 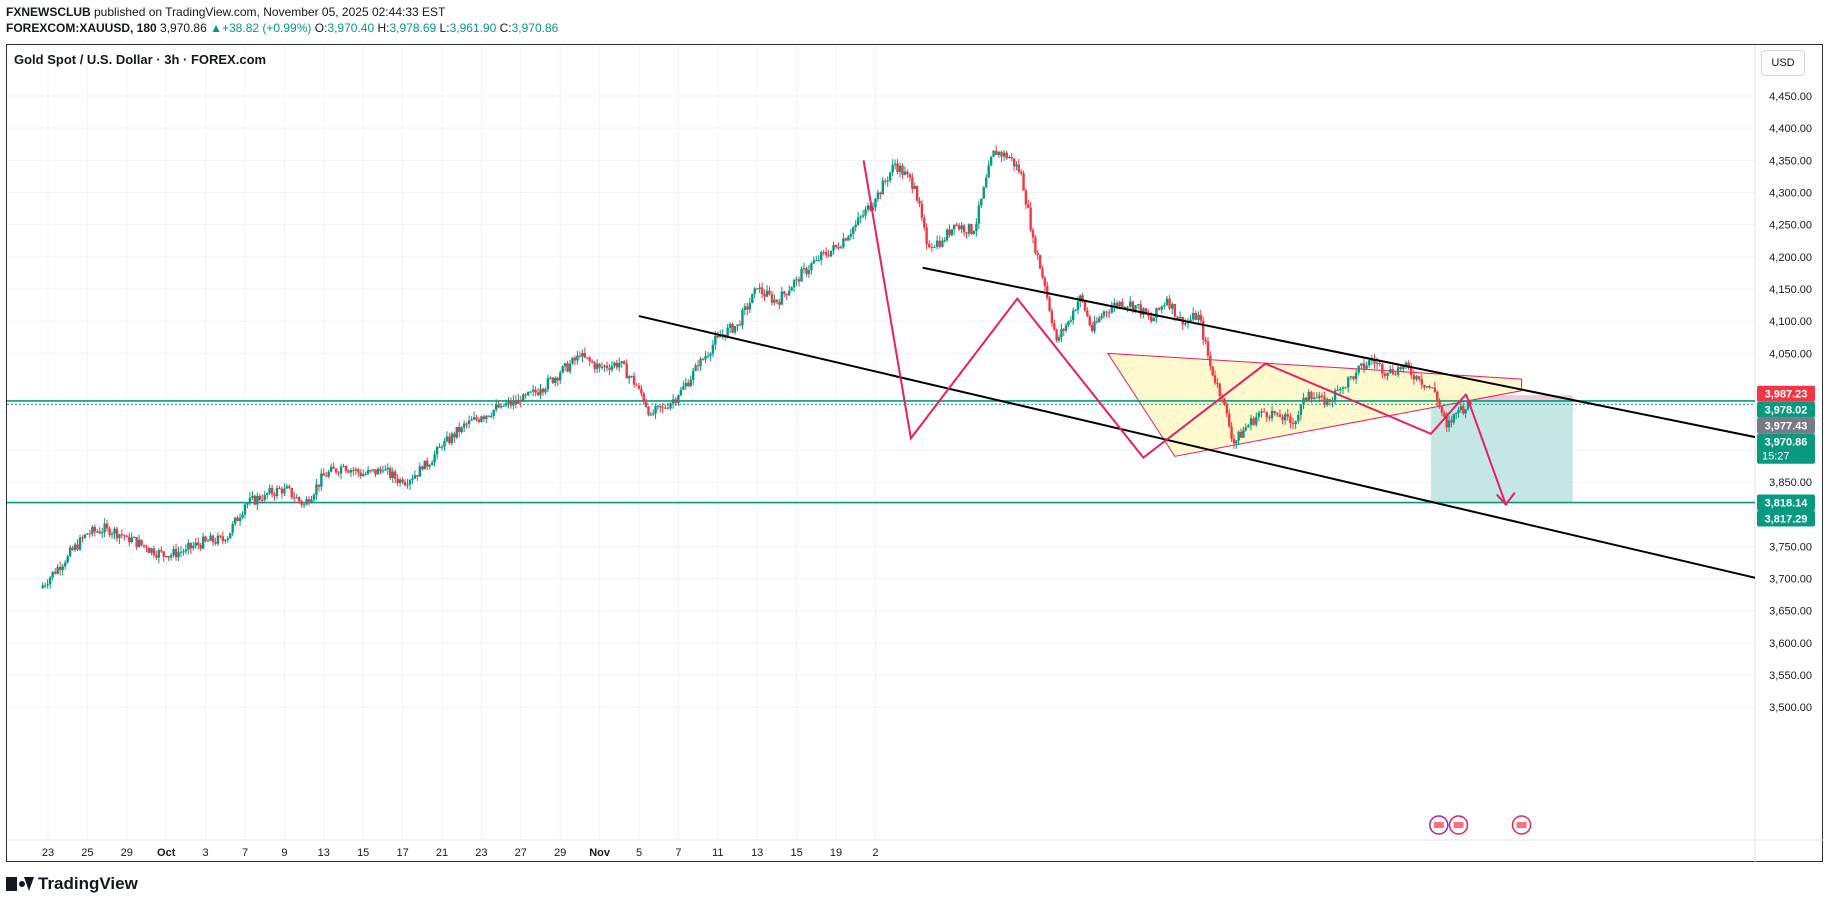 I want to click on x-tick-label: 13, so click(x=757, y=853).